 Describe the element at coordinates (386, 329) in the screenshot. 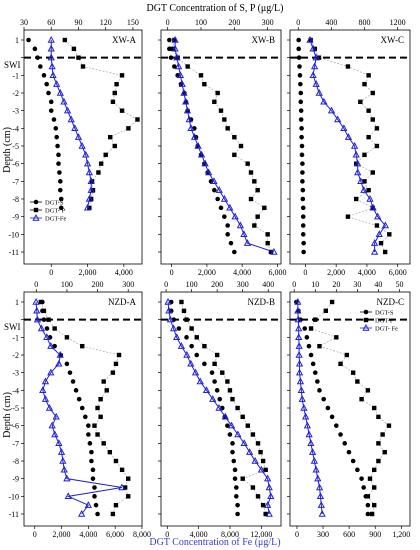

I see `legend-label: DGT- Fe` at that location.